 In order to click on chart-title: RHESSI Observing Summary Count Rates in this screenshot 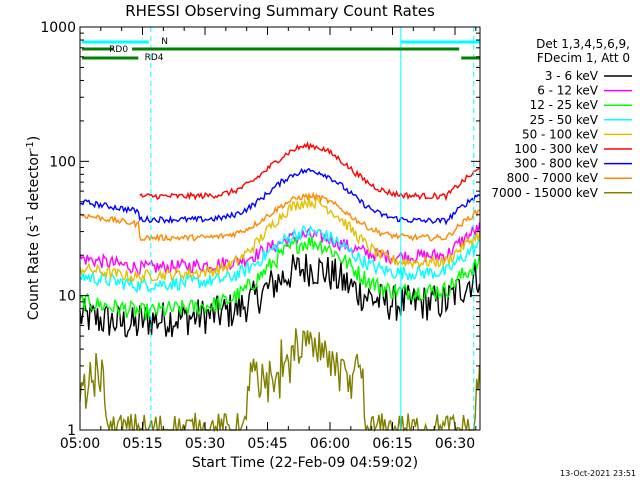, I will do `click(280, 11)`.